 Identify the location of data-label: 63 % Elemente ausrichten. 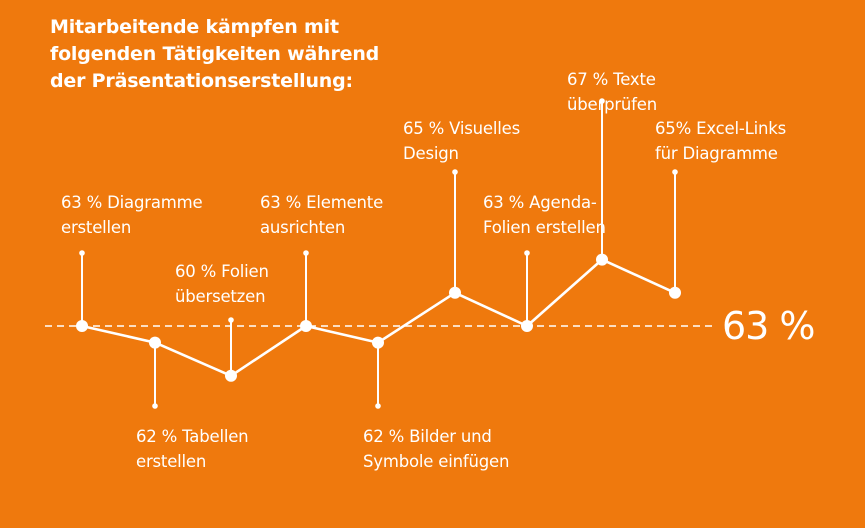
(321, 215).